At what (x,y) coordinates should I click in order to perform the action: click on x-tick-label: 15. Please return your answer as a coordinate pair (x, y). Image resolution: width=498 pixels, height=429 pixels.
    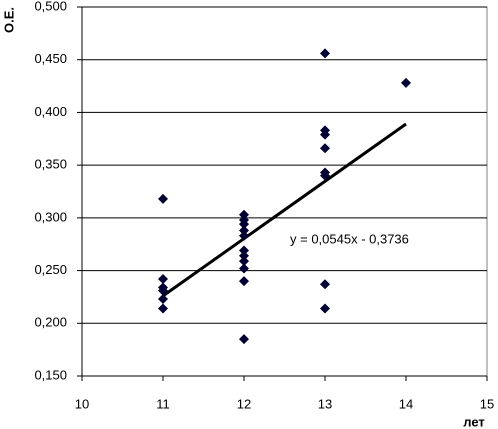
    Looking at the image, I should click on (487, 403).